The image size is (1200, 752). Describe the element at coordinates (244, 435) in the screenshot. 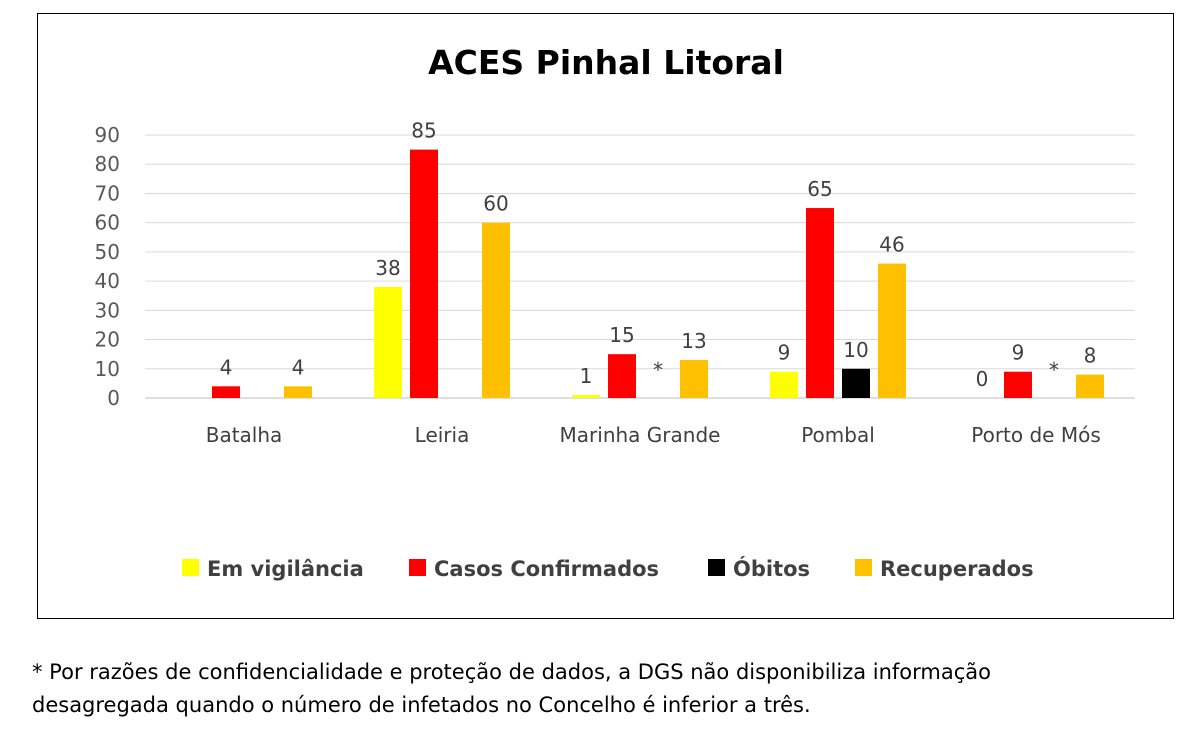

I see `x-category-label: Batalha` at that location.